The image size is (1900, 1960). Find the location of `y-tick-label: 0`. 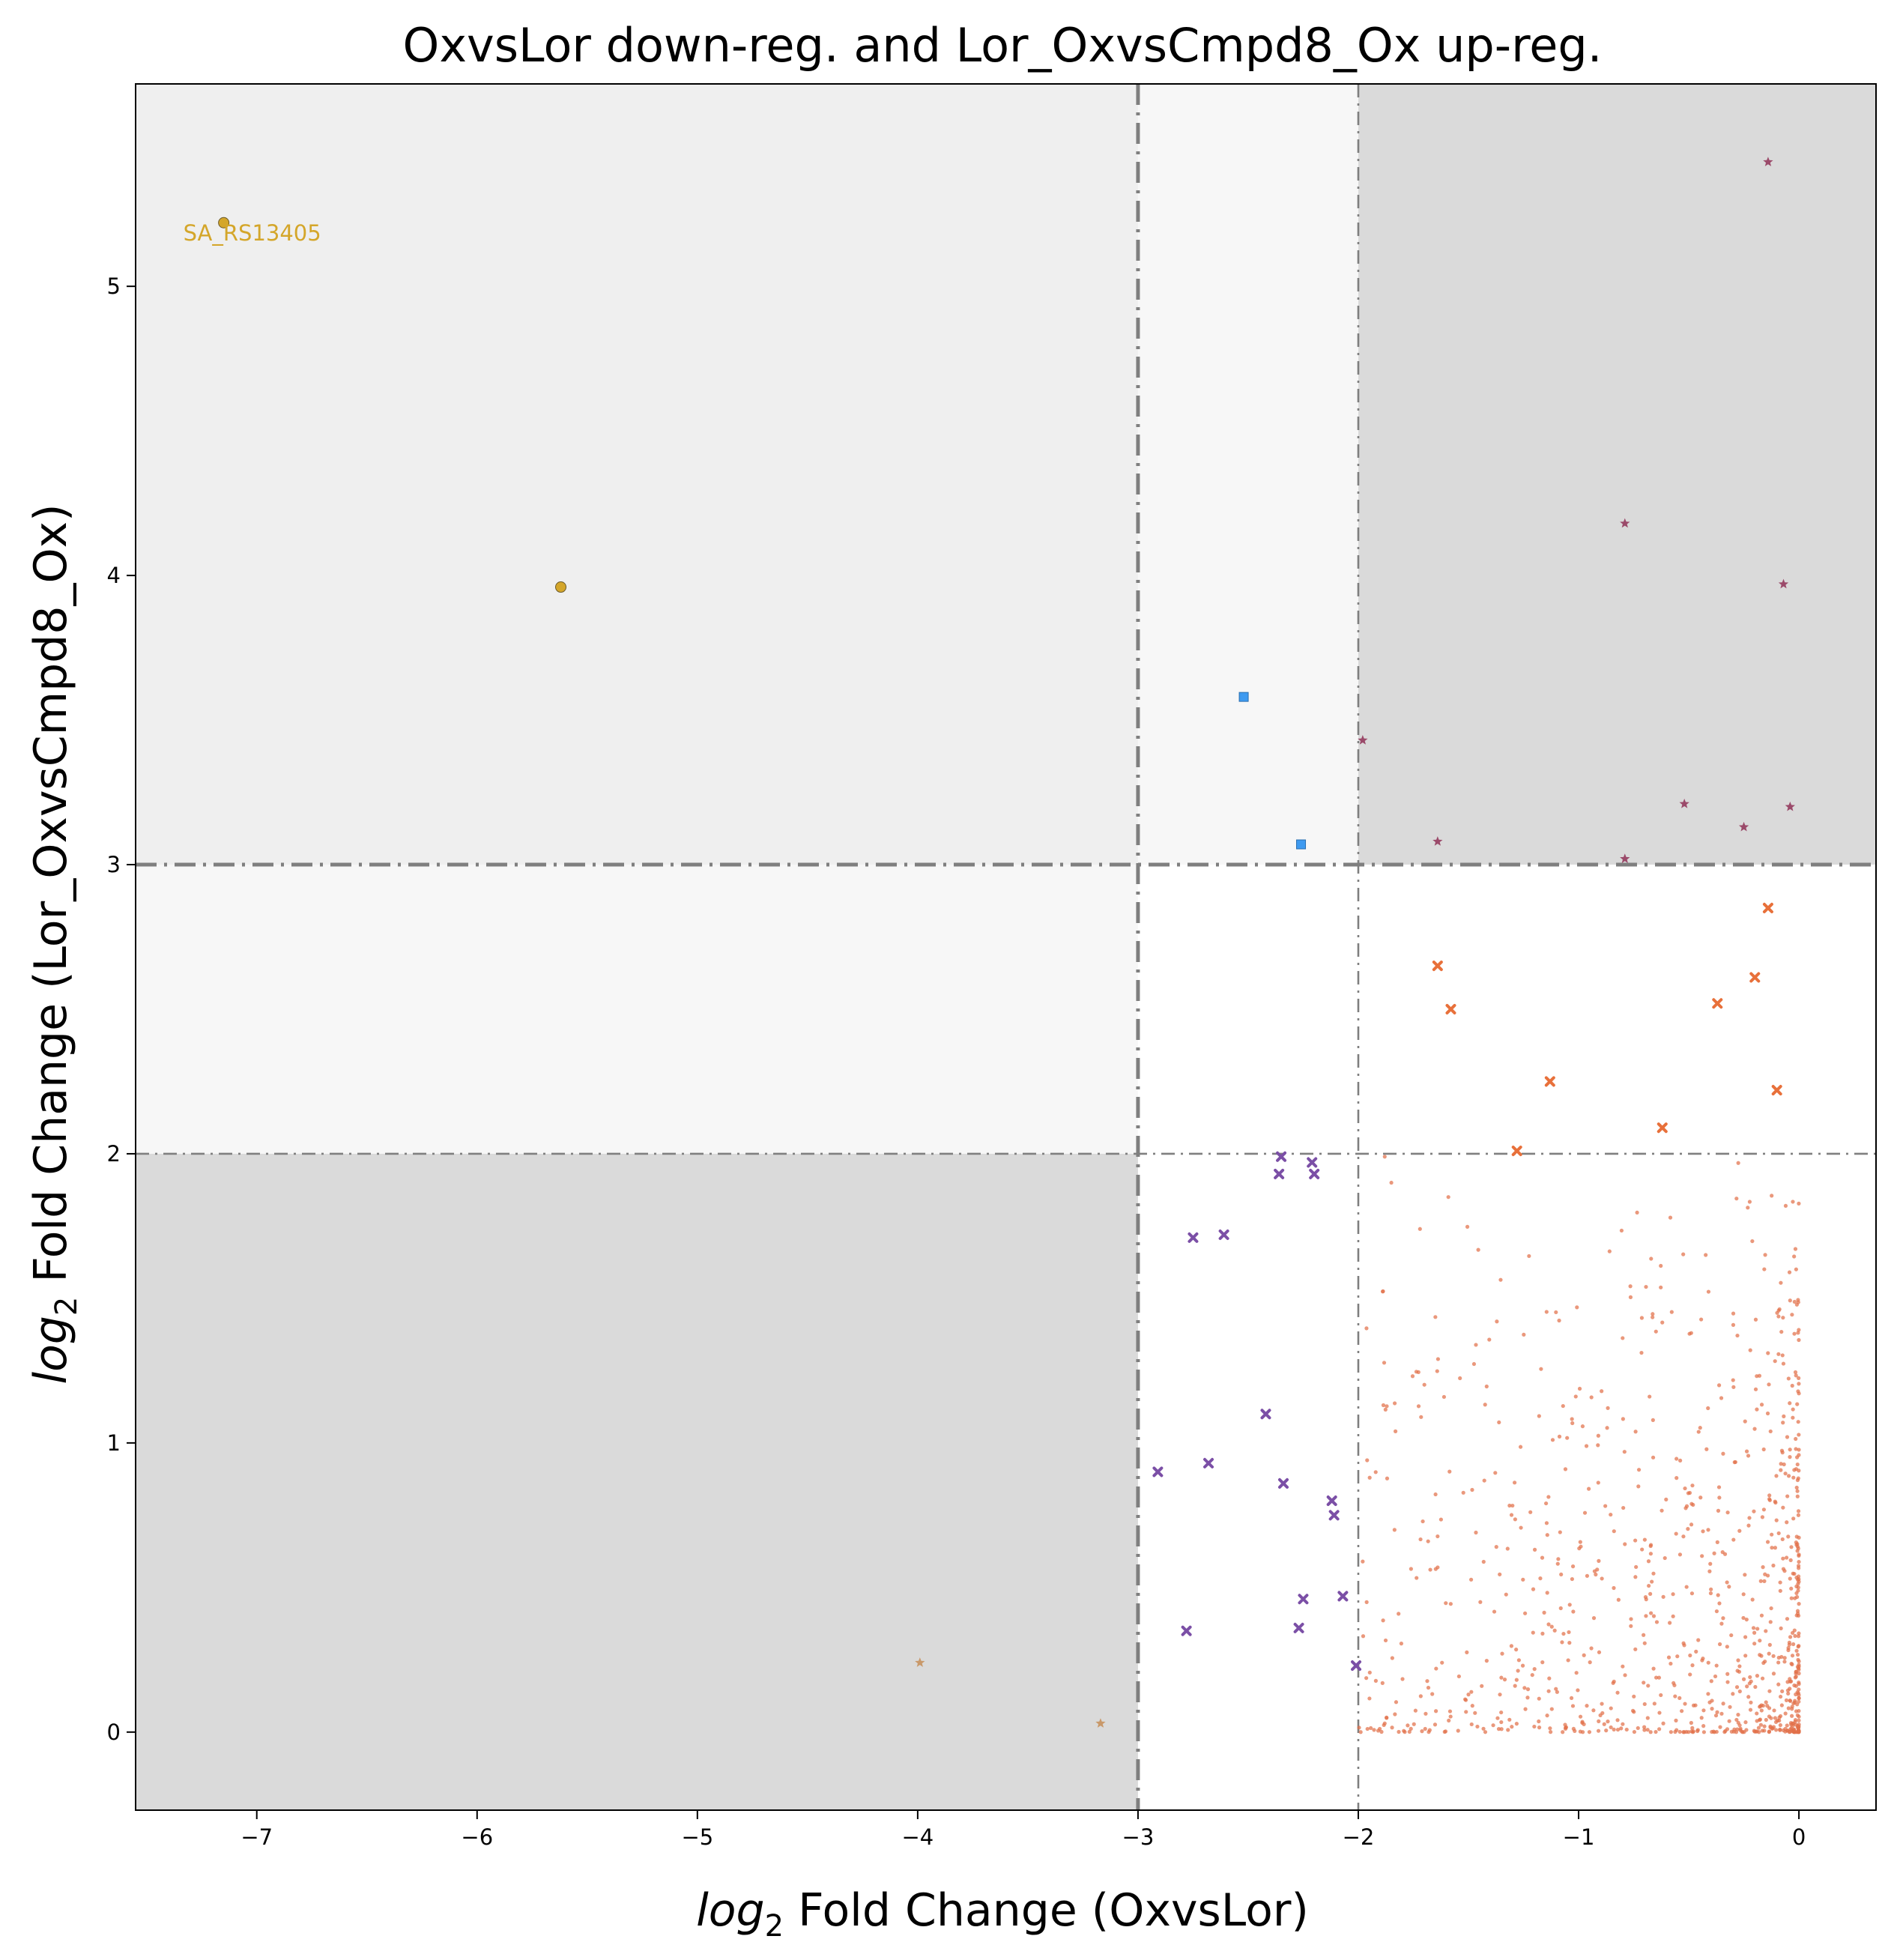

y-tick-label: 0 is located at coordinates (114, 1732).